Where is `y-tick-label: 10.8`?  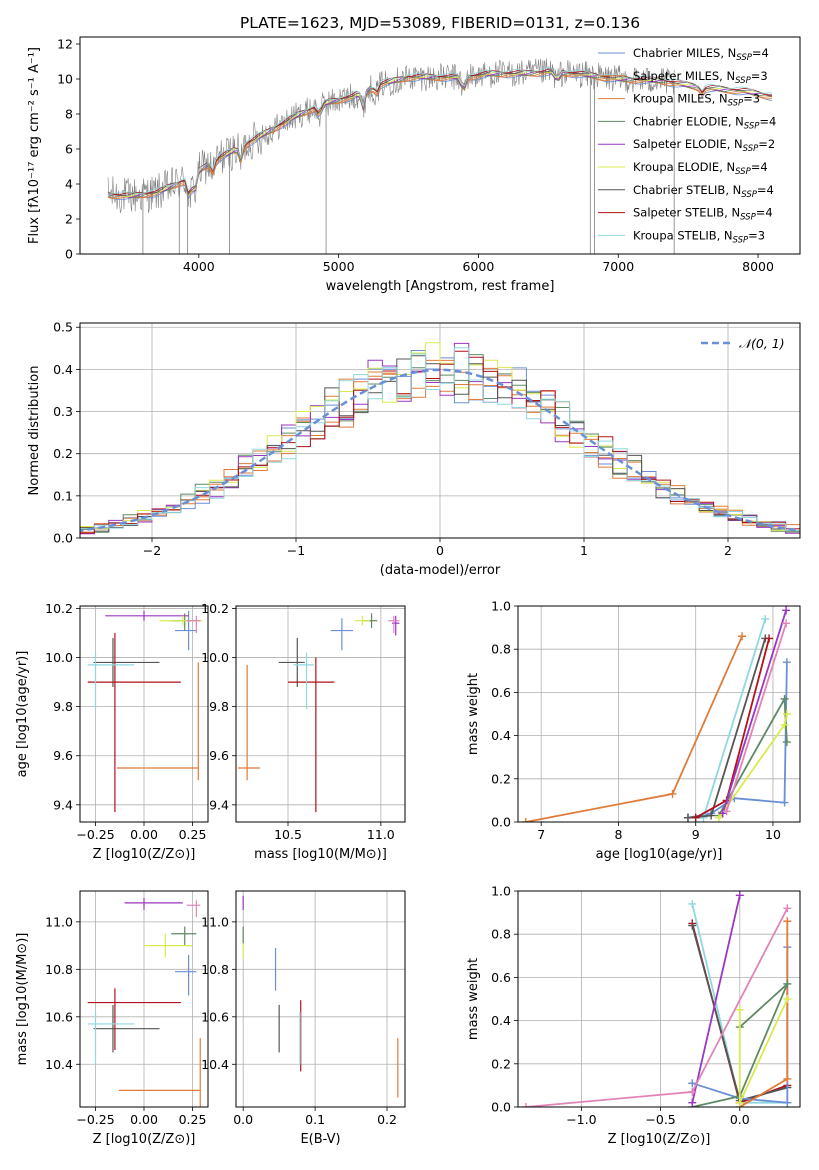
y-tick-label: 10.8 is located at coordinates (59, 969).